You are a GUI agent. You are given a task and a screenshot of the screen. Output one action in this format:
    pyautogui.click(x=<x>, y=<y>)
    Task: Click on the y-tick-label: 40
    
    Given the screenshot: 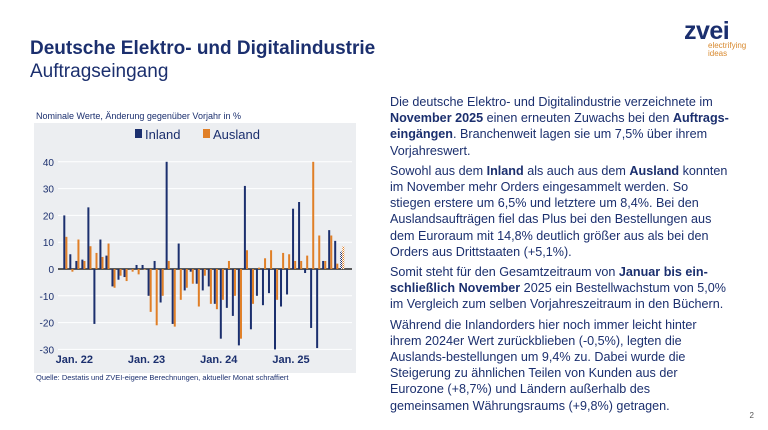 What is the action you would take?
    pyautogui.click(x=49, y=163)
    